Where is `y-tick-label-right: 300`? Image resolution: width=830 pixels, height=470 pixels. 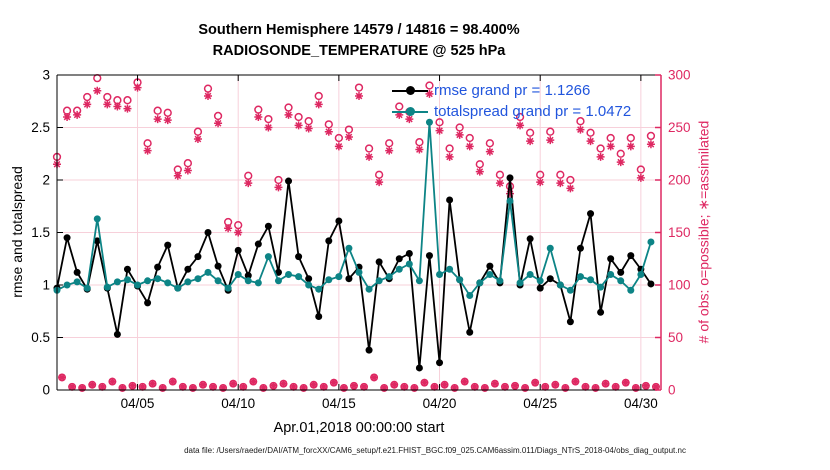 y-tick-label-right: 300 is located at coordinates (679, 75).